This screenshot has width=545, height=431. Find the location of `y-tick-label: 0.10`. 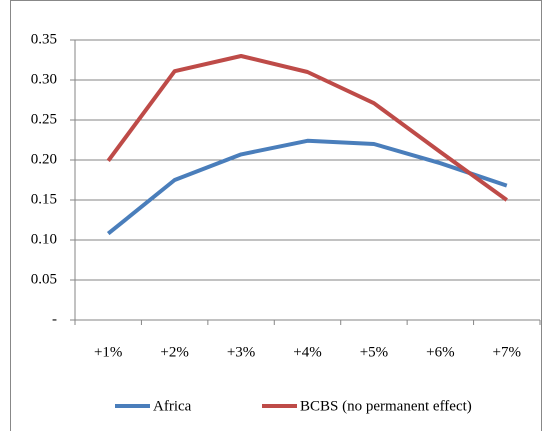

y-tick-label: 0.10 is located at coordinates (44, 239).